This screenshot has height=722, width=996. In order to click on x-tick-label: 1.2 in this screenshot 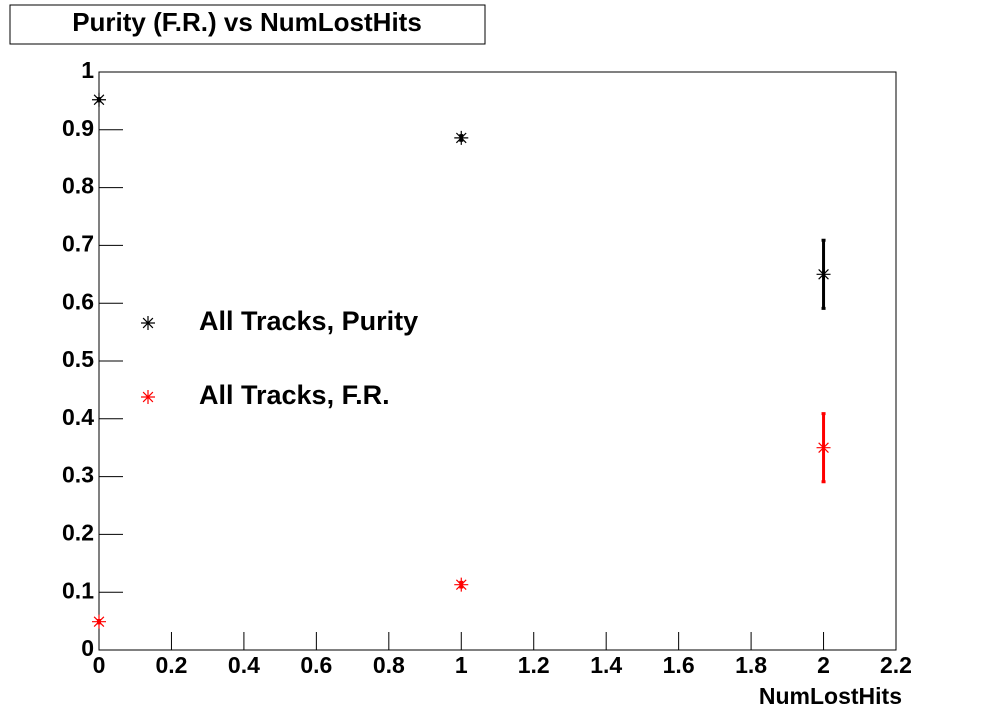, I will do `click(534, 665)`.